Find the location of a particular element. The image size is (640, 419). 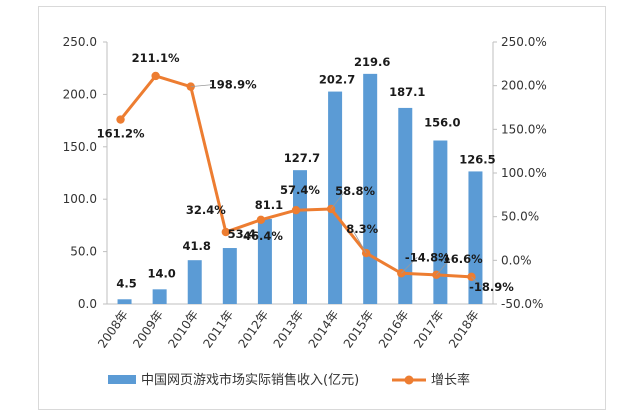

bar-value-label: 81.1 is located at coordinates (269, 205).